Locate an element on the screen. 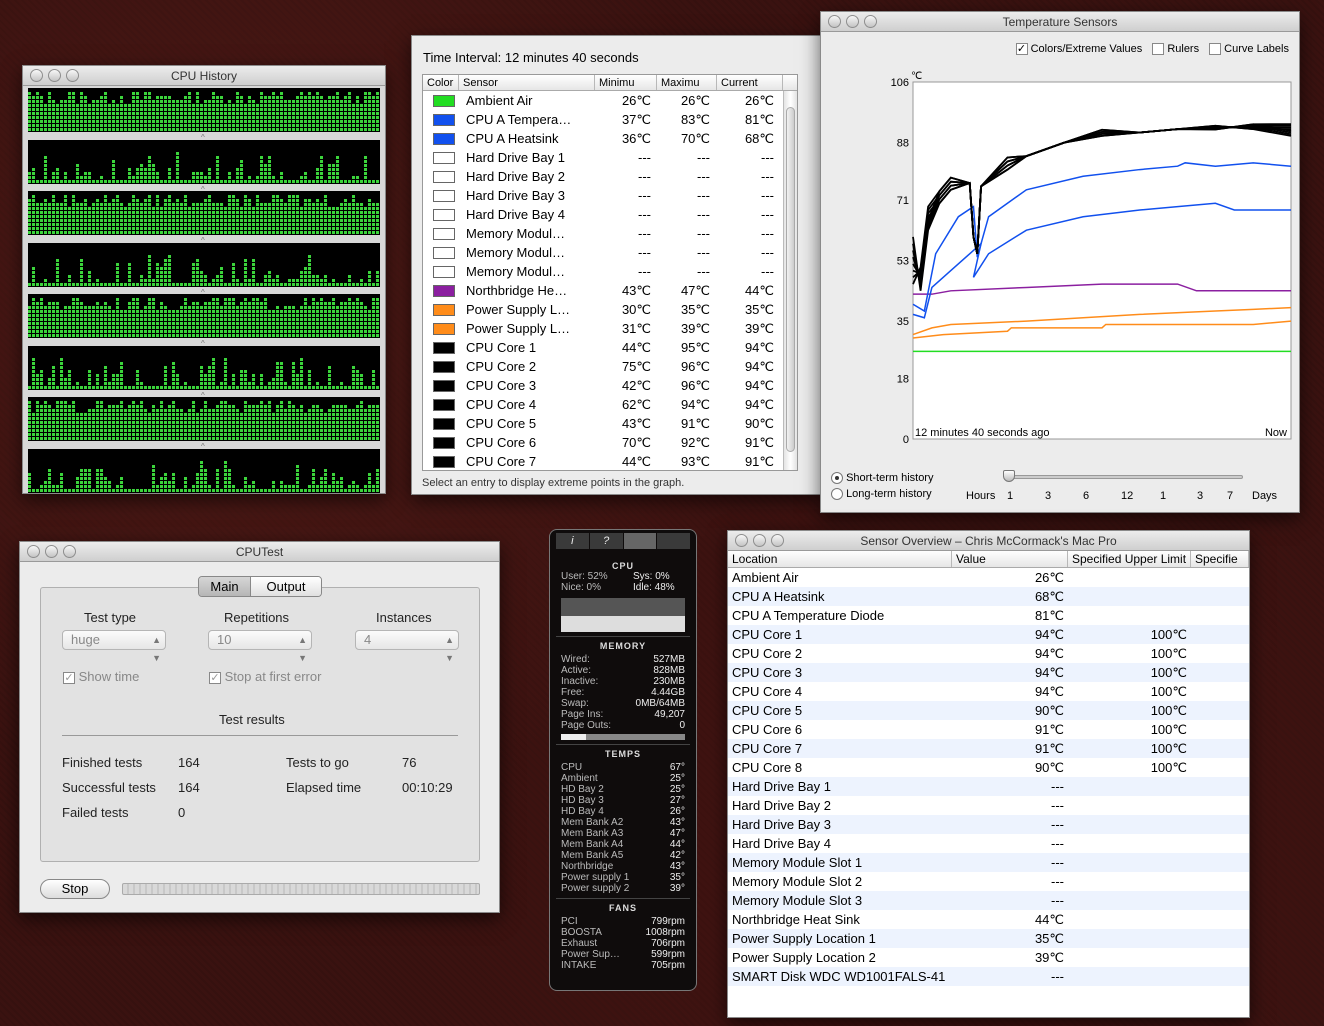 This screenshot has height=1026, width=1324. overview-row: CPU Core 8 90℃ 100℃ is located at coordinates (988, 767).